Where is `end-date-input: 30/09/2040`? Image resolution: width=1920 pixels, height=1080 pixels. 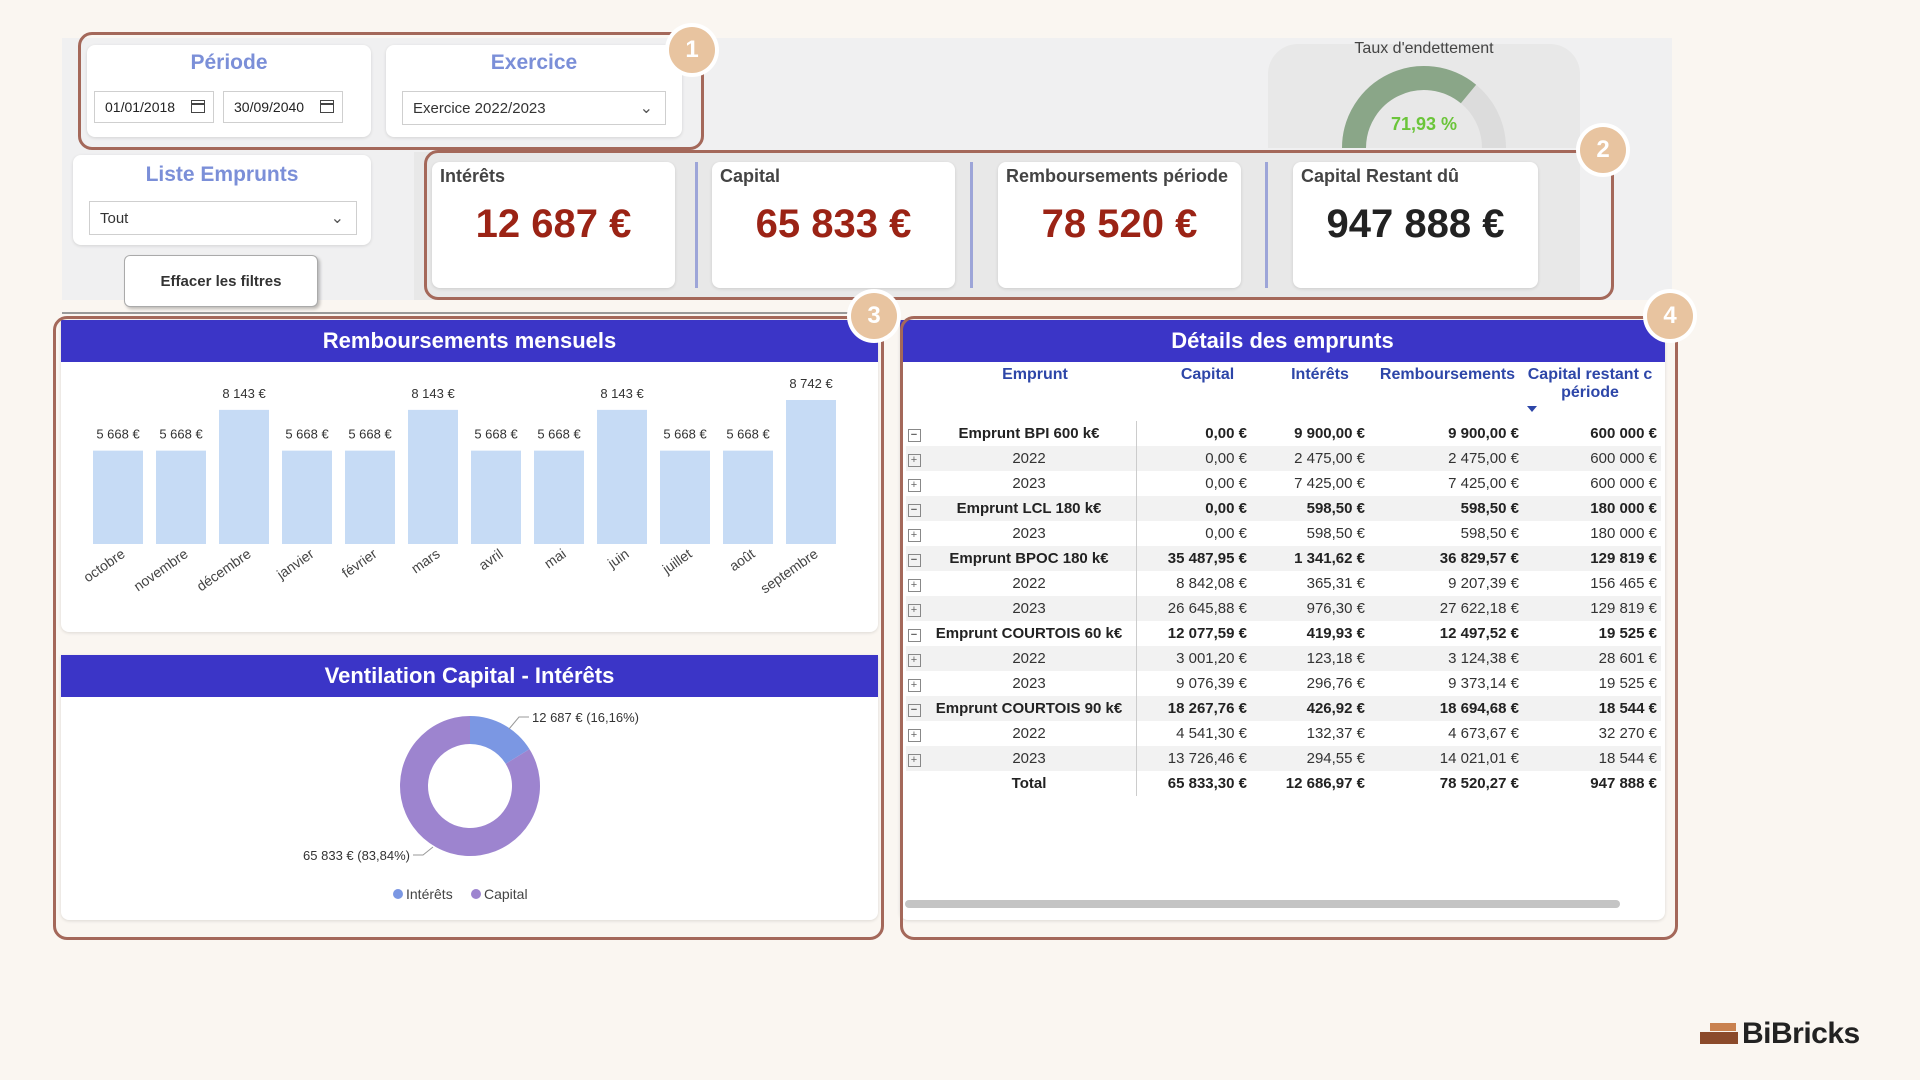
end-date-input: 30/09/2040 is located at coordinates (283, 107).